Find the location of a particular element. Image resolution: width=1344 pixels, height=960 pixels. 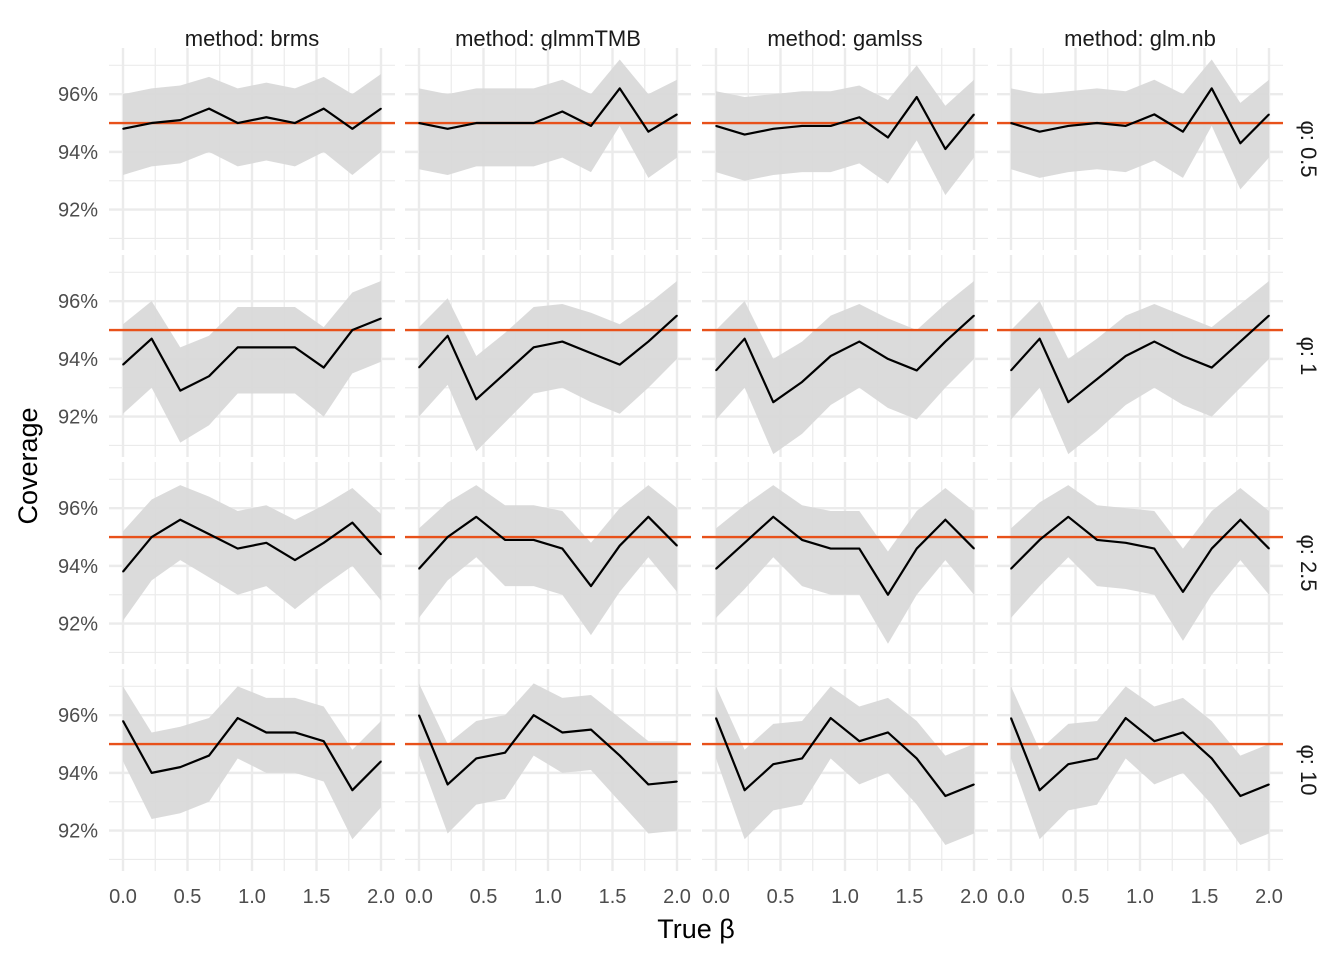

facet-strip-label: method: brms is located at coordinates (252, 38).